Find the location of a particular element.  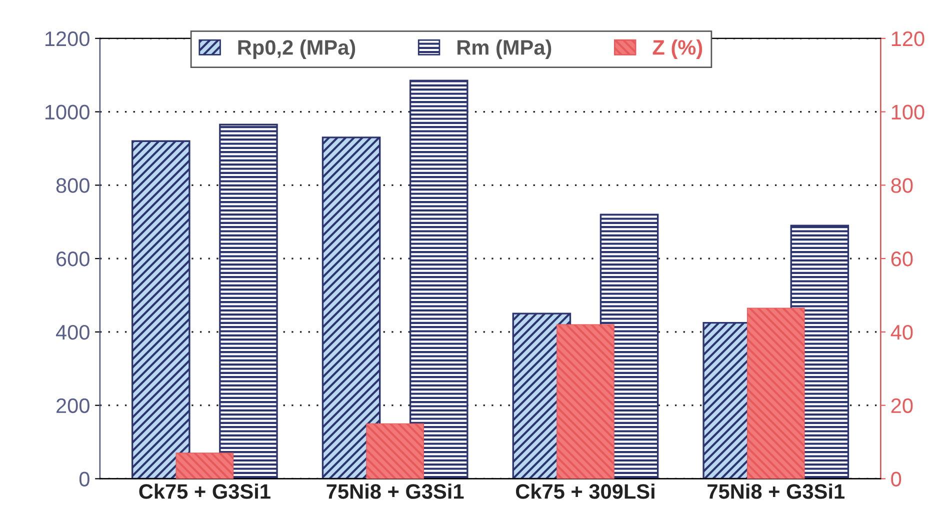

legend-label: Rm (MPa) is located at coordinates (505, 49).